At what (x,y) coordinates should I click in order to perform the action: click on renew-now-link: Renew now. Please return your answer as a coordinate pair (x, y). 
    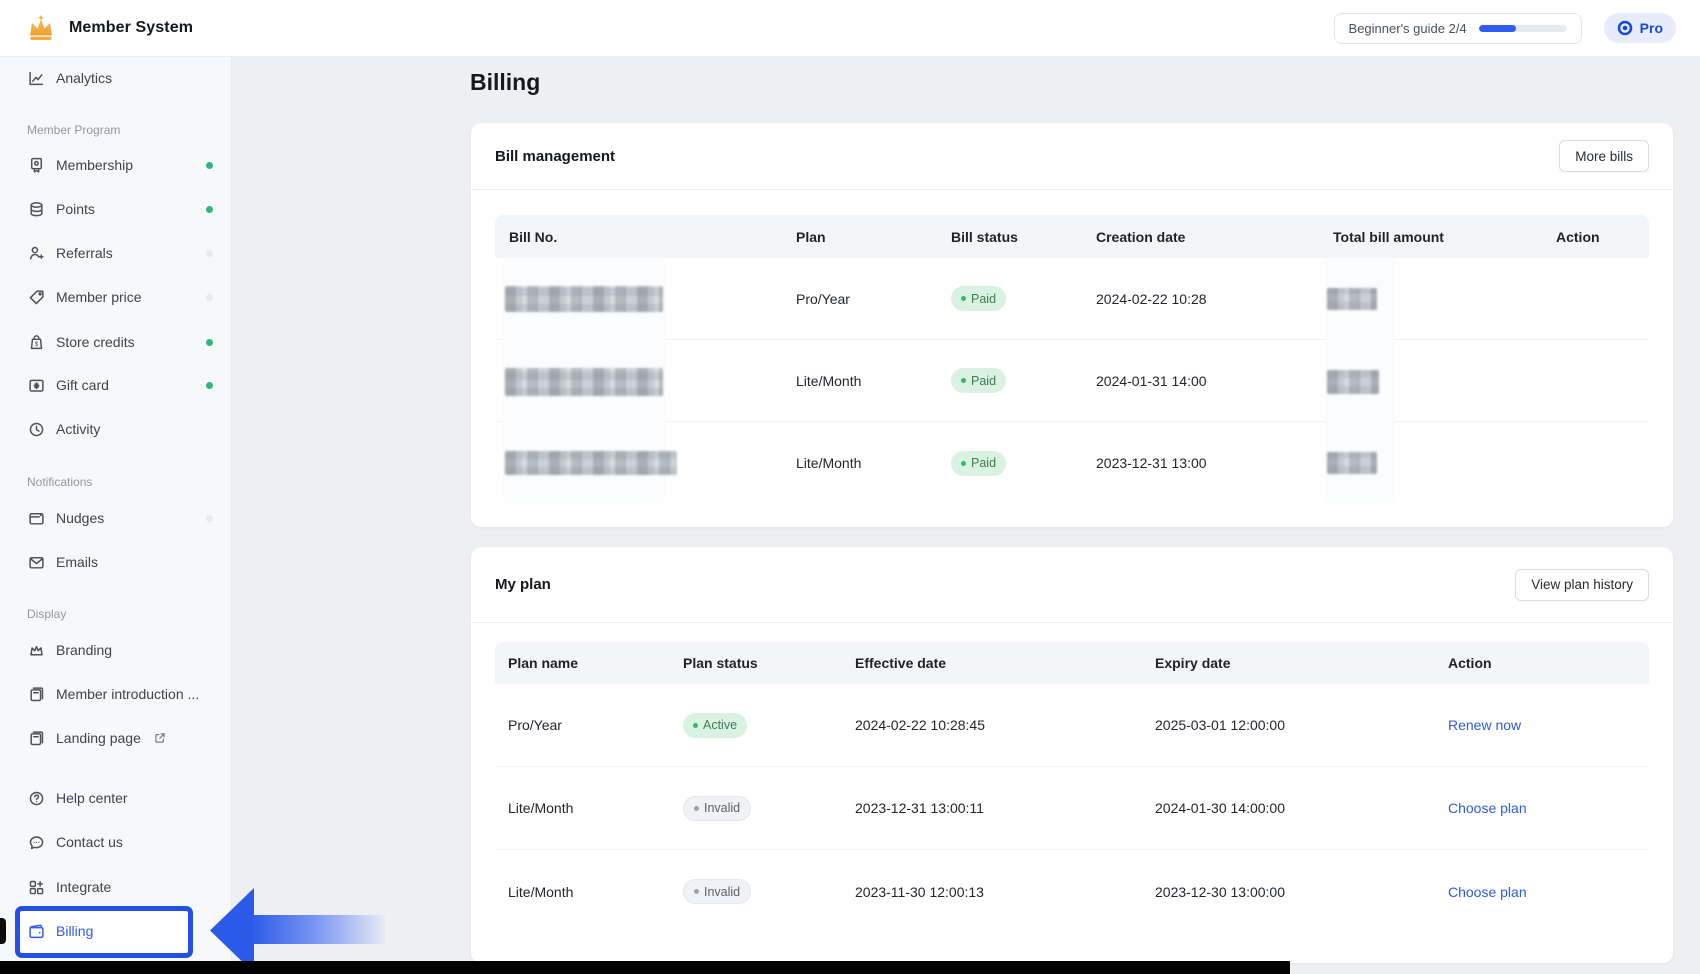
    Looking at the image, I should click on (1485, 725).